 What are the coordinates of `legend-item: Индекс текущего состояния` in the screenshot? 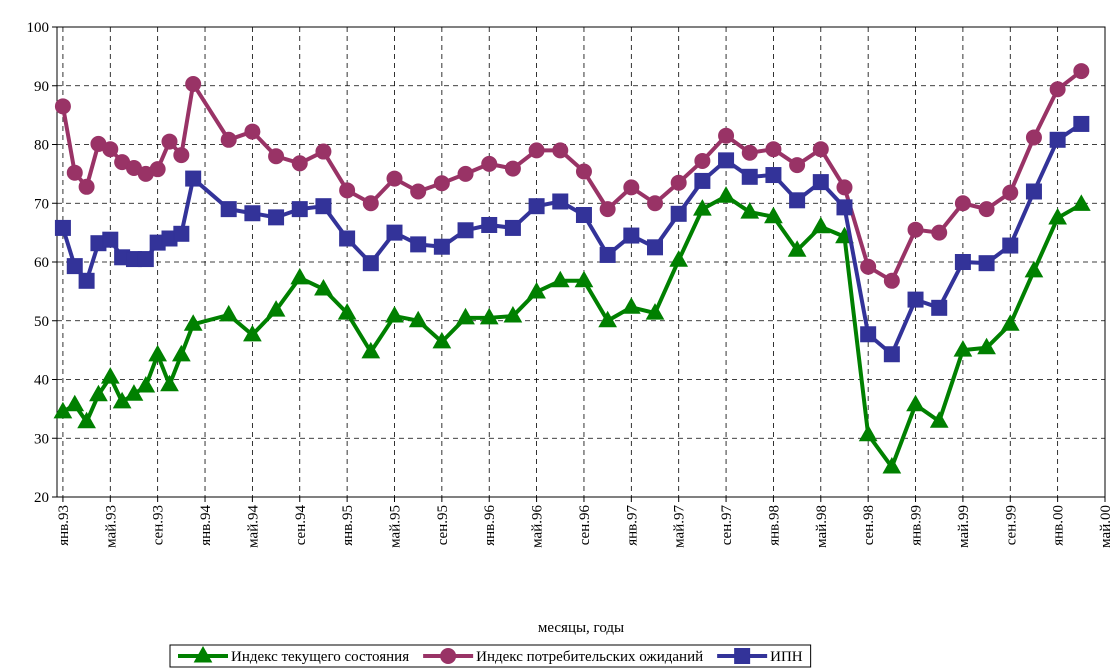 It's located at (293, 655).